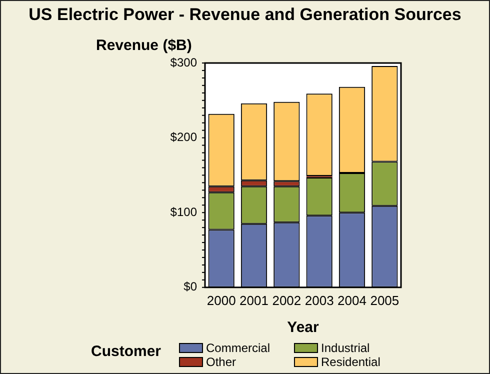  I want to click on legend-label: Commercial, so click(238, 348).